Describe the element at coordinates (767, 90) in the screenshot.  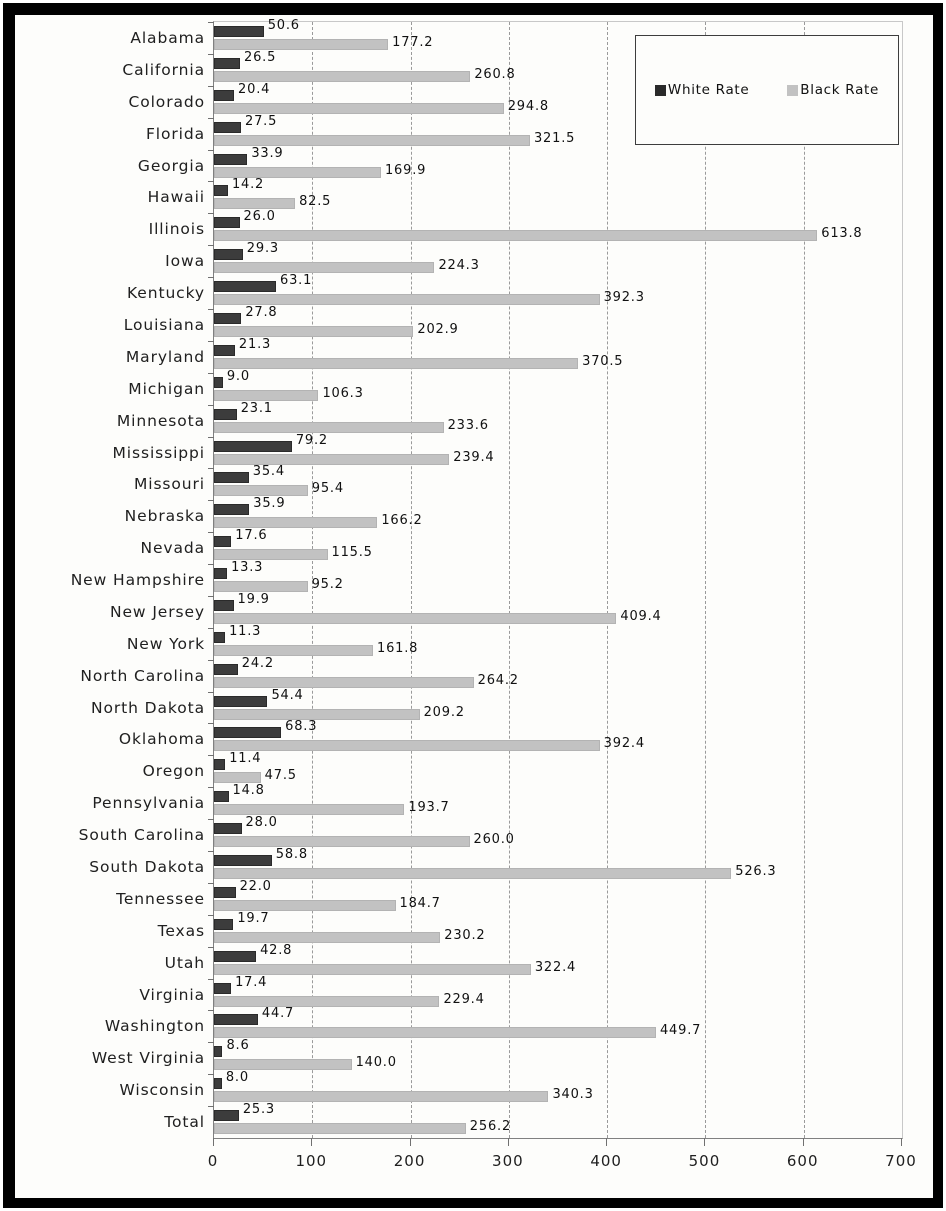
I see `chart-legend: White Rate Black Rate` at that location.